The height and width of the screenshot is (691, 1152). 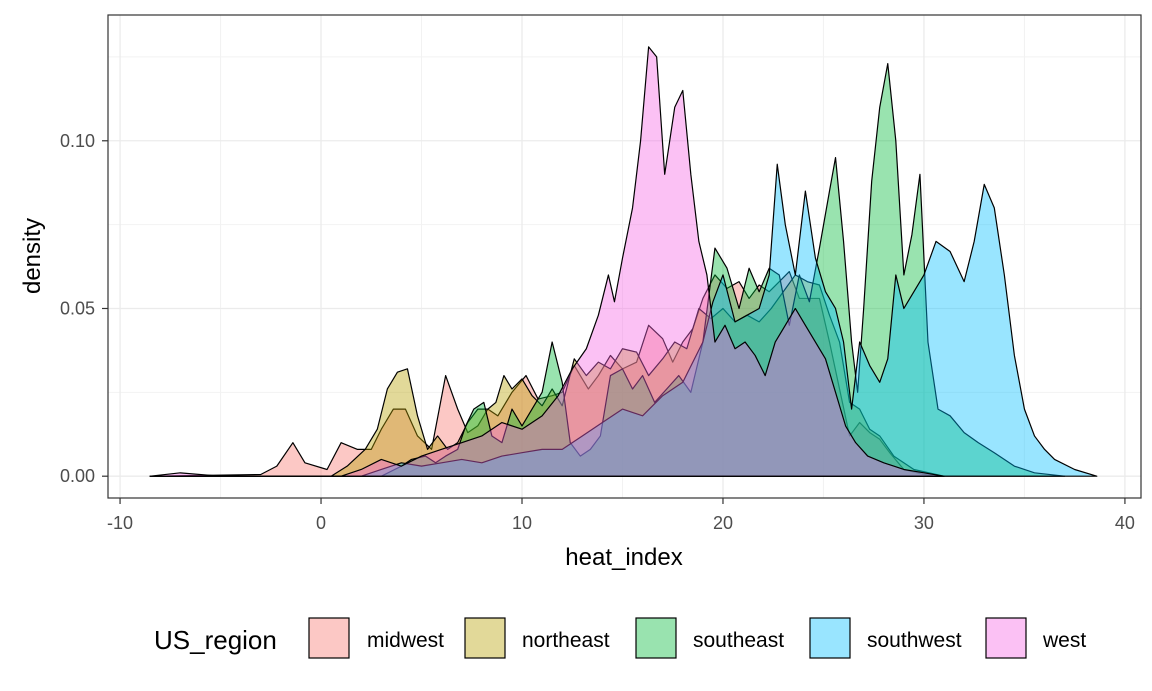 I want to click on y-axis: 0.00 0.05 0.10, so click(x=84, y=308).